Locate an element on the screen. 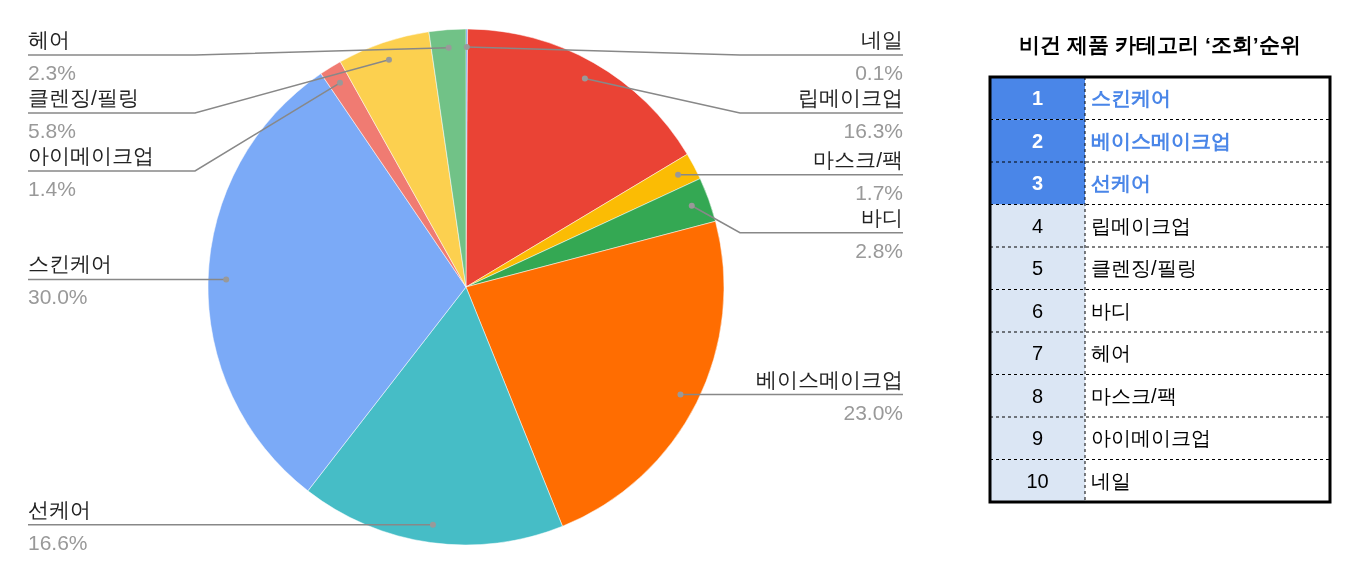  category-label: 아이메이크업 is located at coordinates (1151, 438).